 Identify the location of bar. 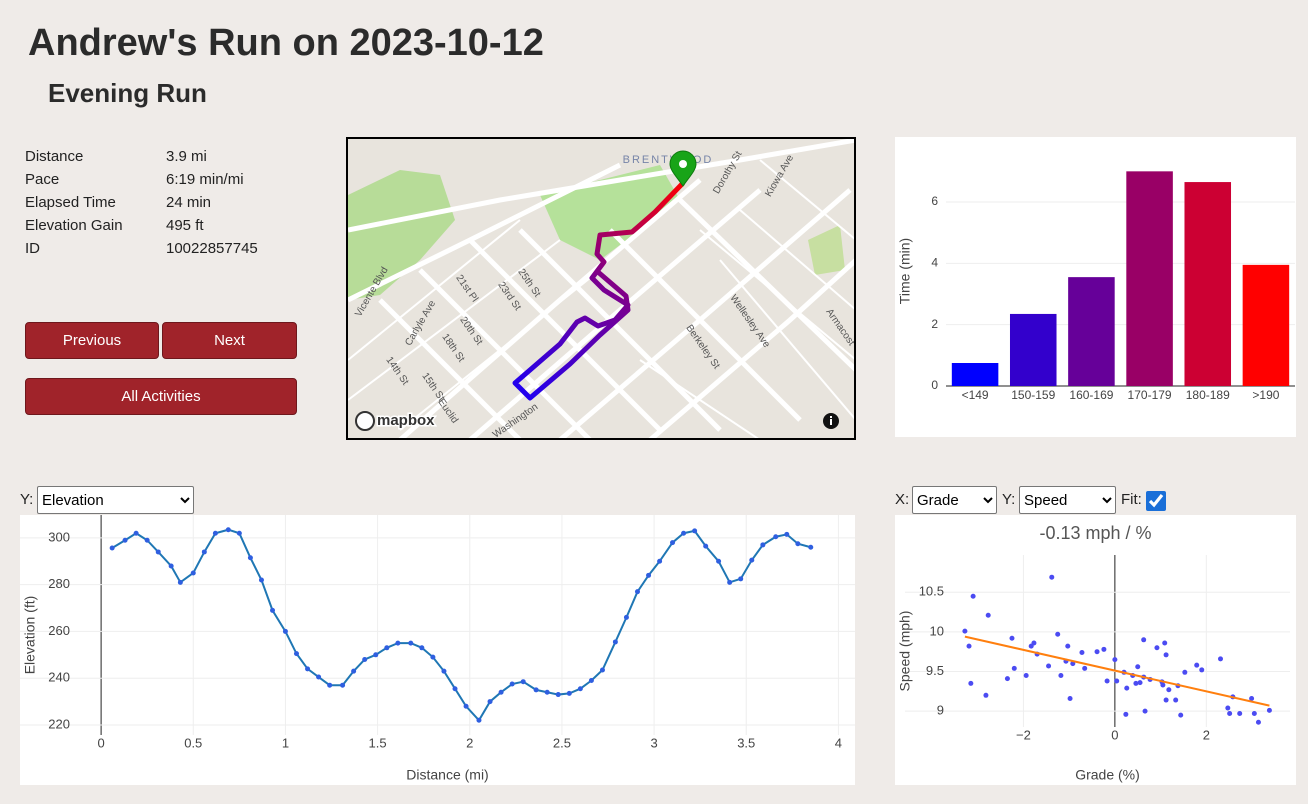
(1266, 325).